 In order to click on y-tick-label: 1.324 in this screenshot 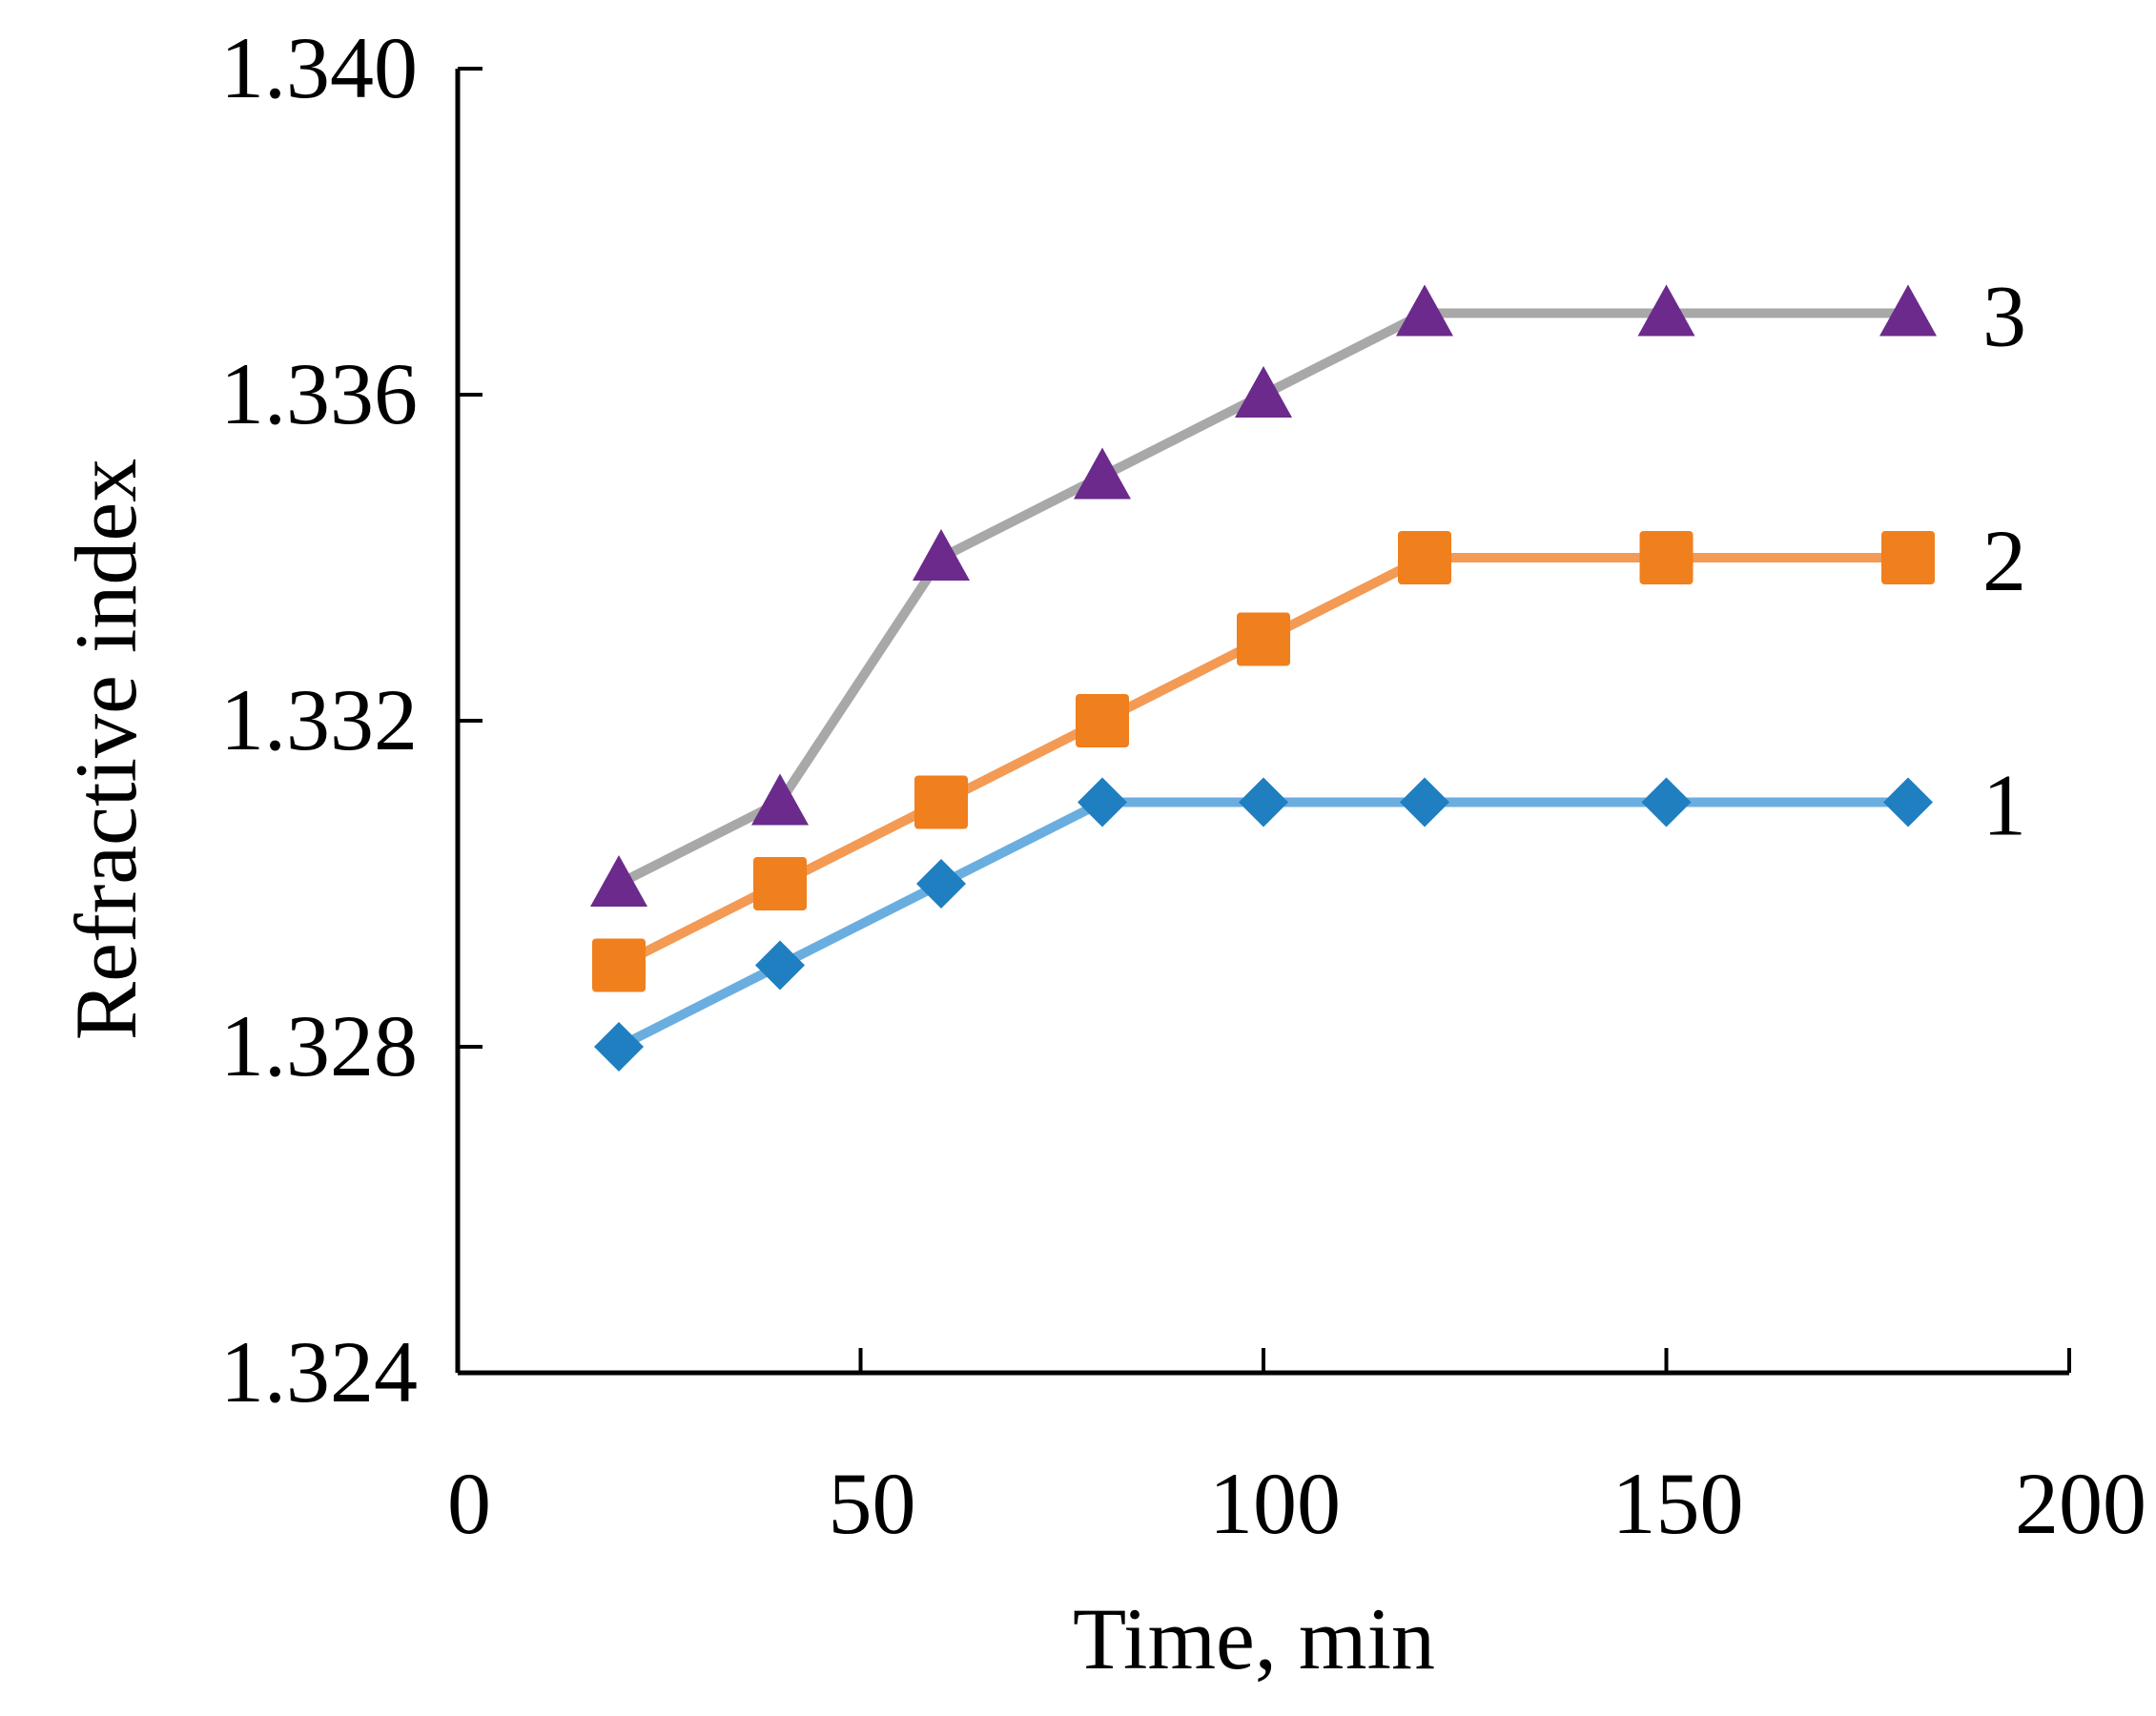, I will do `click(319, 1372)`.